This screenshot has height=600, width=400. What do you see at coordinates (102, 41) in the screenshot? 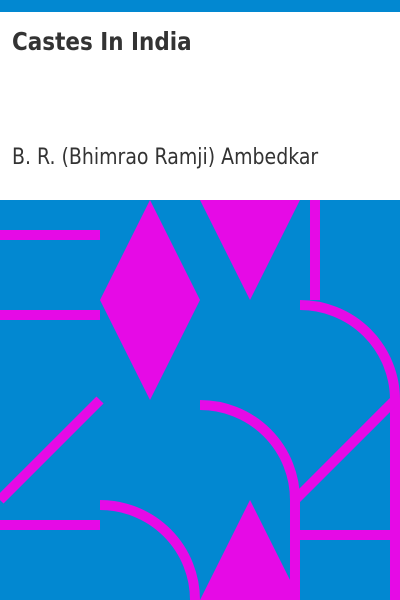
I see `book-title: Castes In India` at bounding box center [102, 41].